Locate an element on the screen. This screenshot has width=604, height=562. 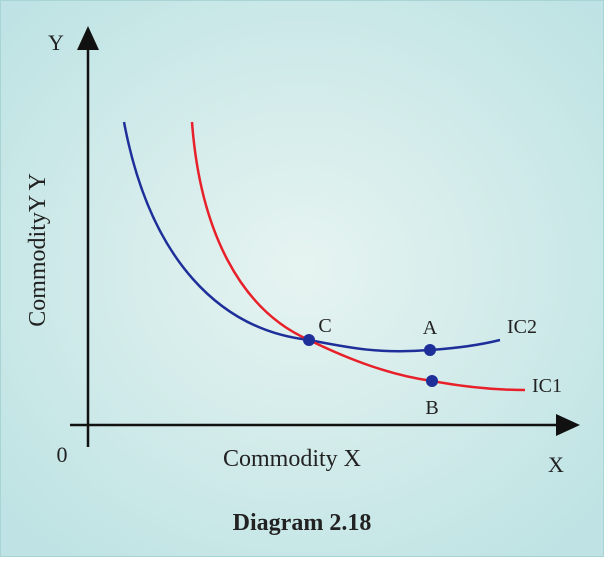
point-a is located at coordinates (430, 350).